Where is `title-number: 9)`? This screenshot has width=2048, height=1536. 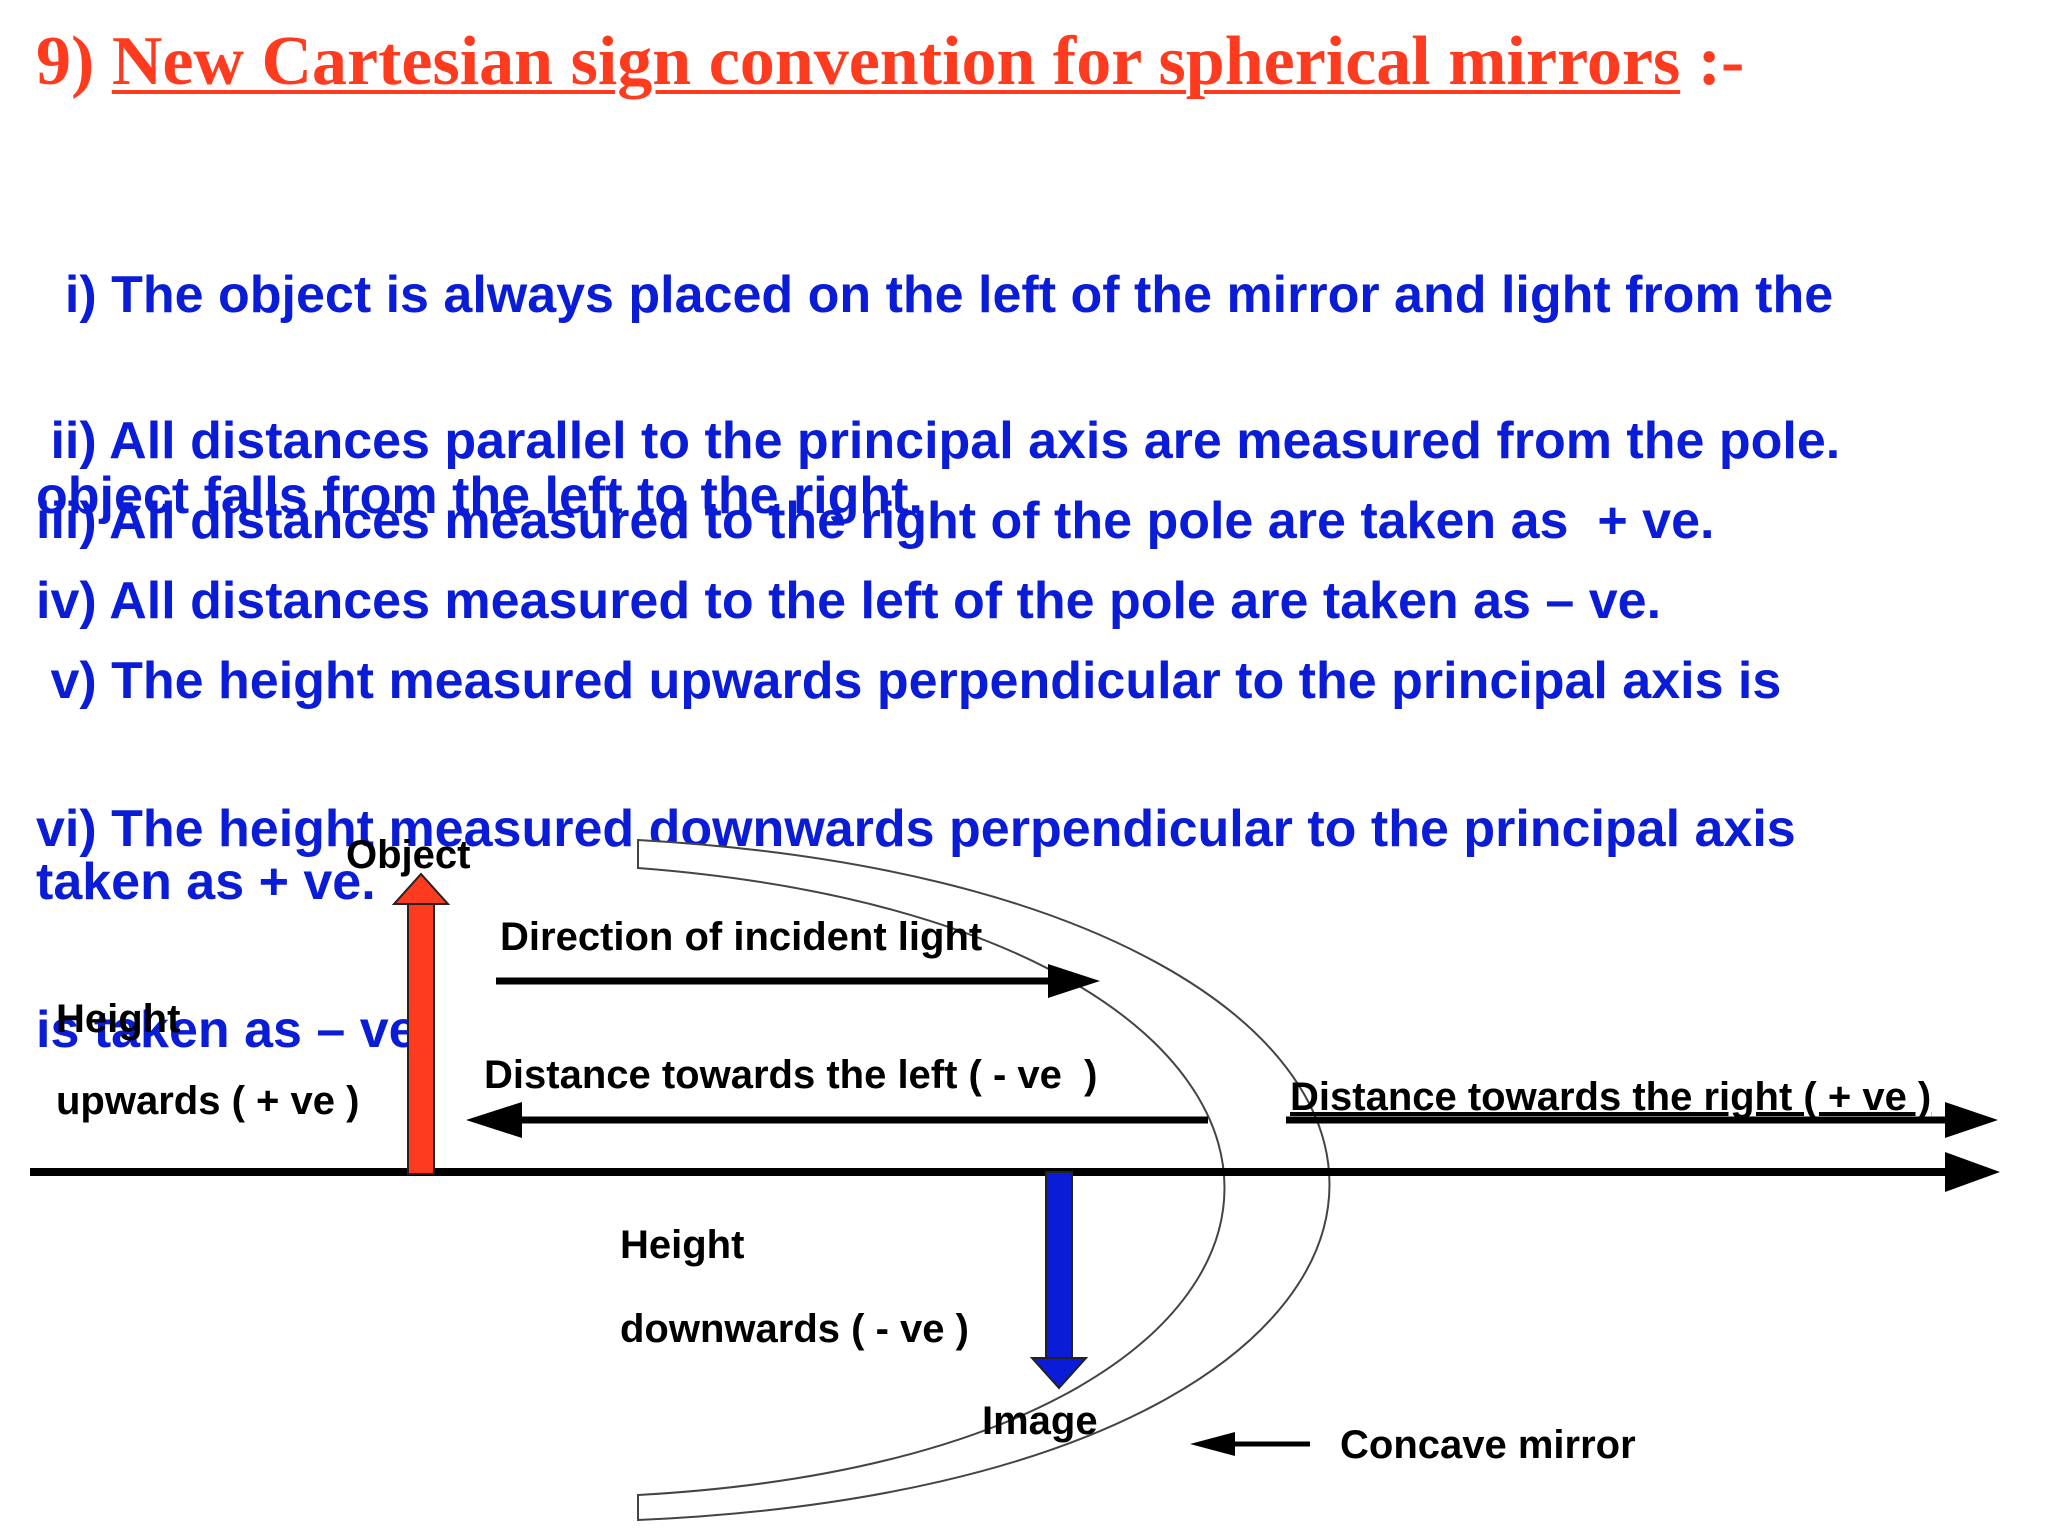 title-number: 9) is located at coordinates (65, 61).